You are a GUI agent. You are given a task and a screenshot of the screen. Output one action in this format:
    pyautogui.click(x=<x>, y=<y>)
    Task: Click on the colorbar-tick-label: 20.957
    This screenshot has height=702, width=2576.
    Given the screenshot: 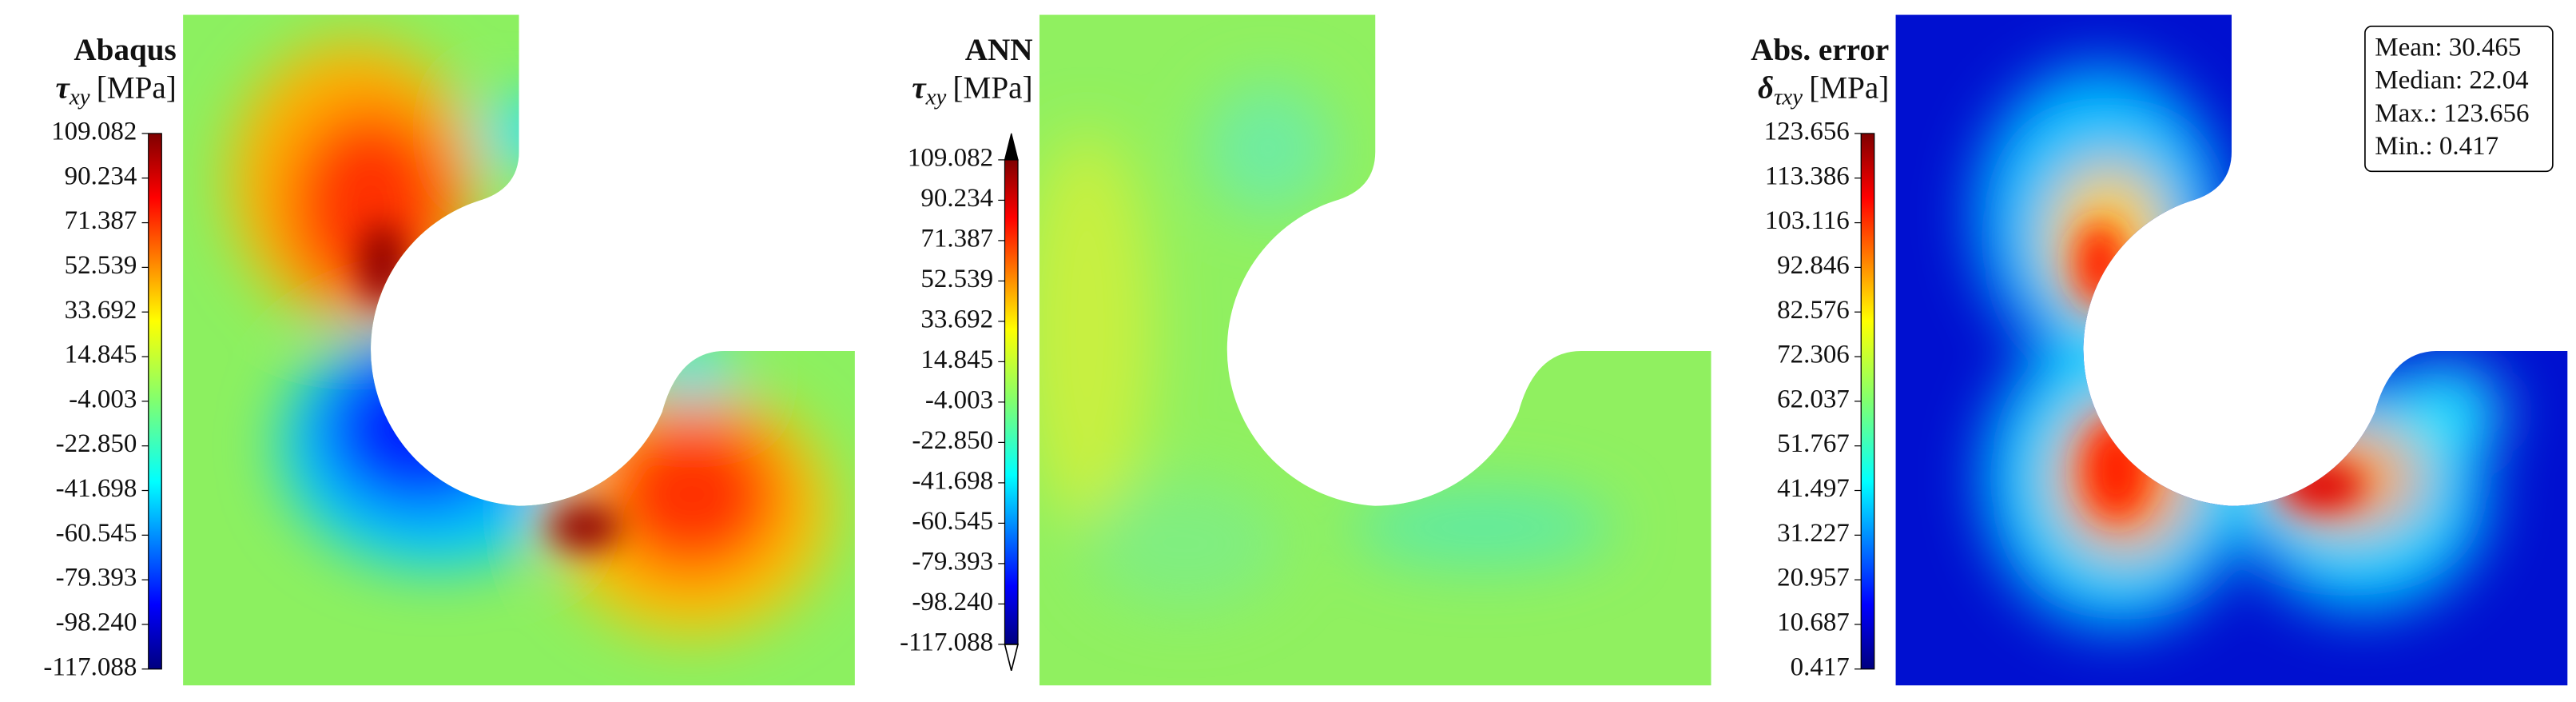 What is the action you would take?
    pyautogui.click(x=1813, y=578)
    